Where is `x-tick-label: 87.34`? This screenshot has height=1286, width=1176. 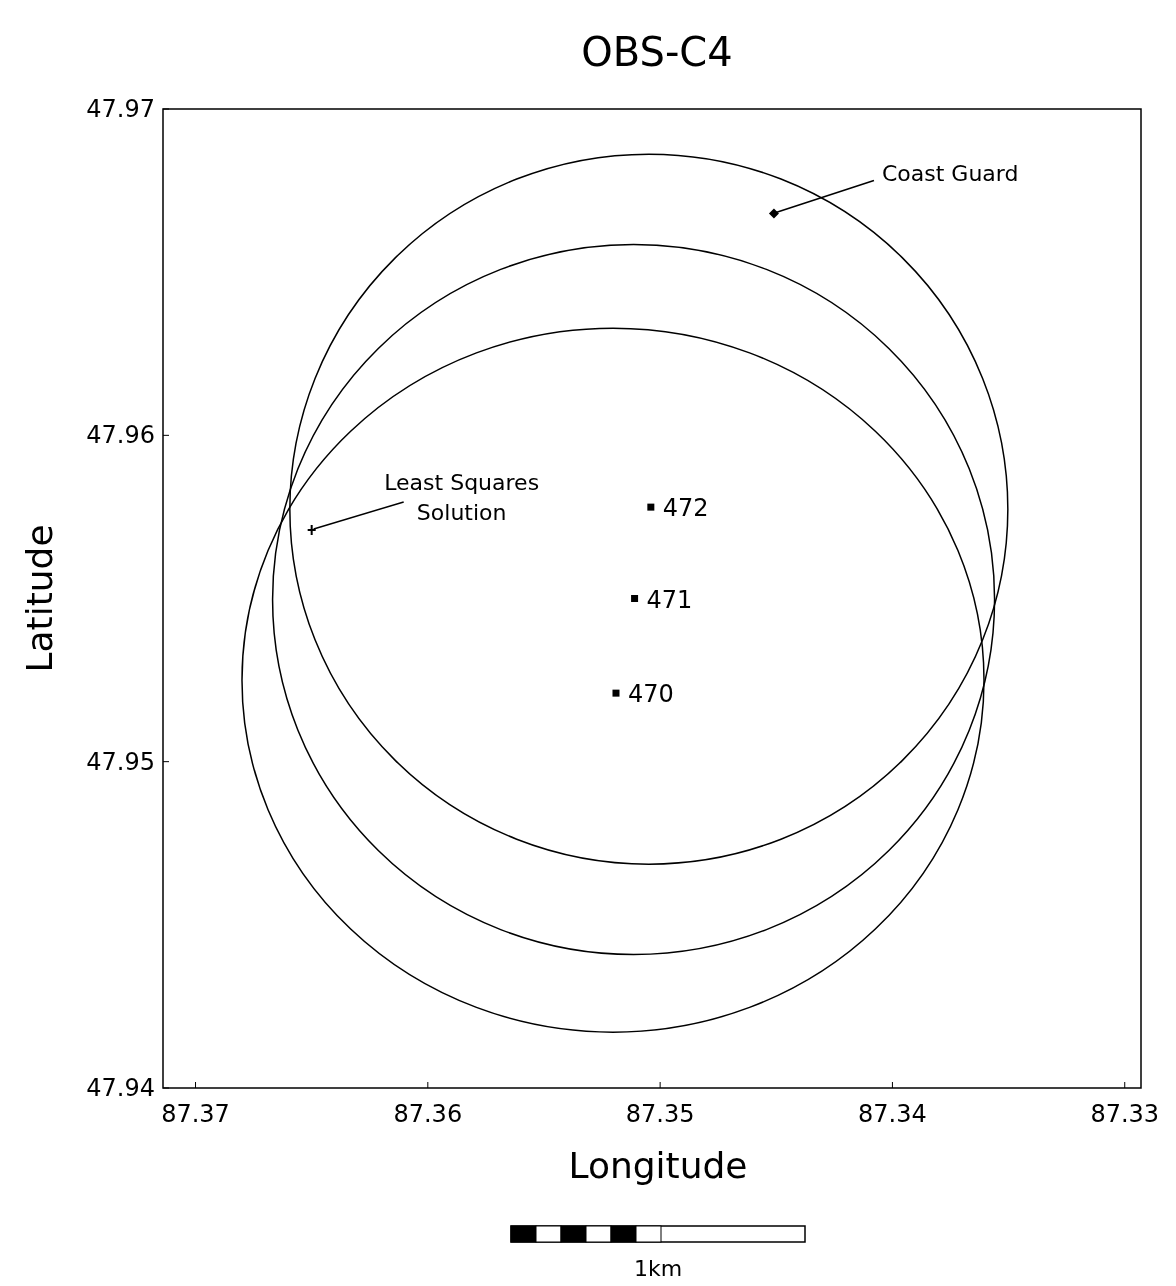 x-tick-label: 87.34 is located at coordinates (892, 1114).